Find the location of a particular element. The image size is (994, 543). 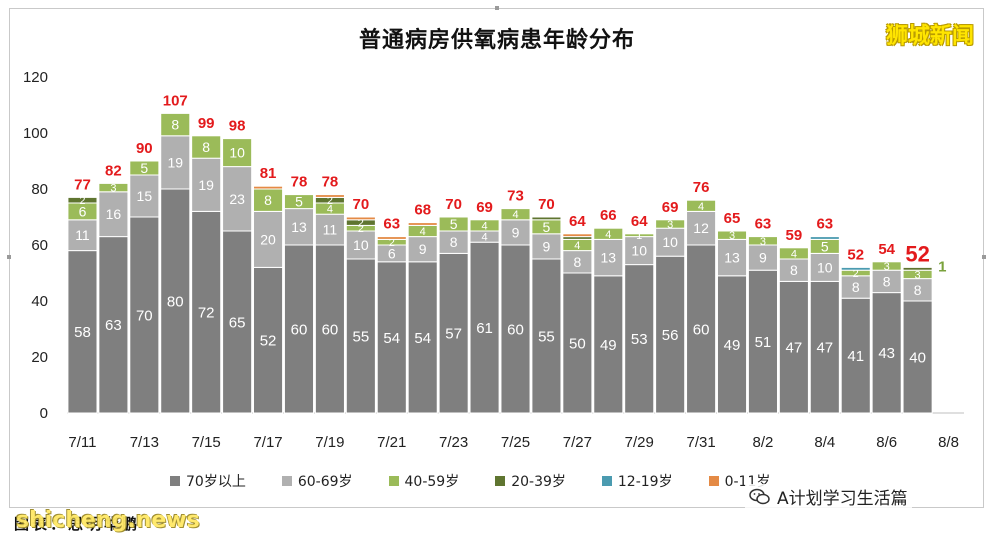

segment-label: 58 is located at coordinates (82, 332).